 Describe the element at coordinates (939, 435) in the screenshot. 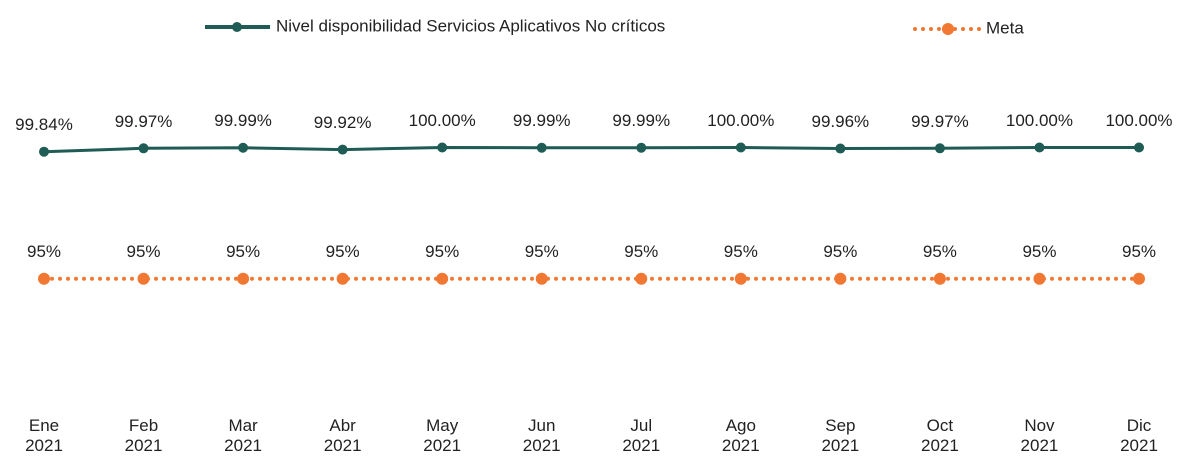

I see `x-tick-label: Oct 2021` at that location.